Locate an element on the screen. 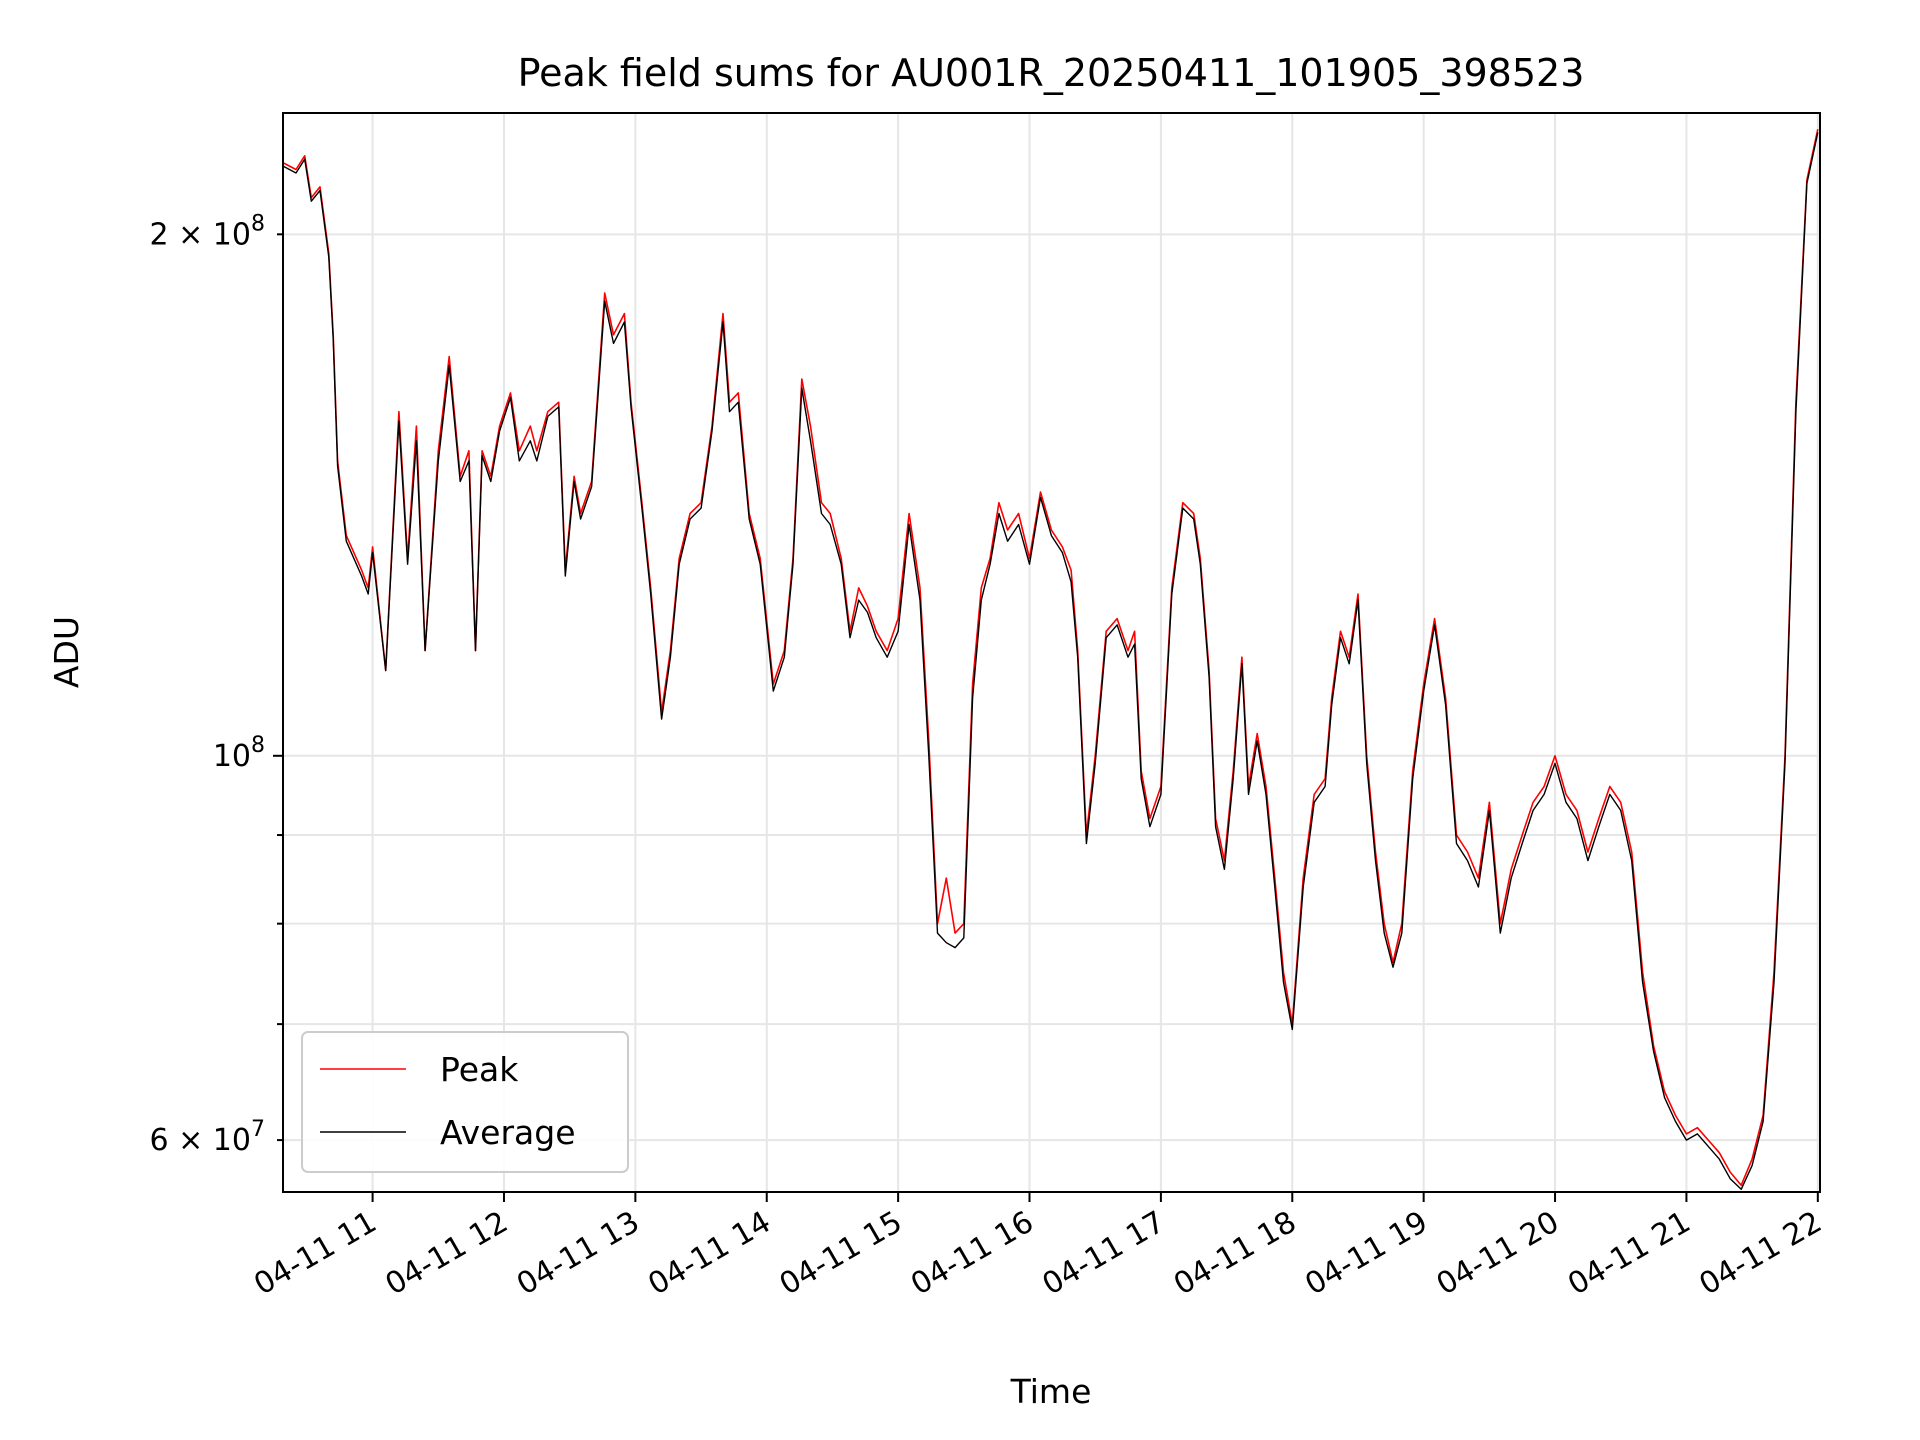  legend-label-peak: Peak is located at coordinates (479, 1069).